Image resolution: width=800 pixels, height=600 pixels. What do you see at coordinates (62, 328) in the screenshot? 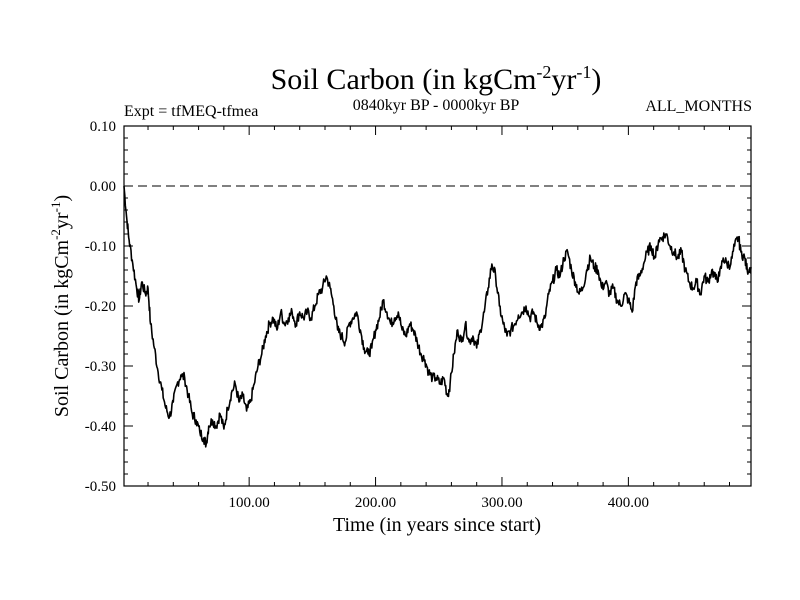
I see `y-axis-label-main: Soil Carbon (in kgCm` at bounding box center [62, 328].